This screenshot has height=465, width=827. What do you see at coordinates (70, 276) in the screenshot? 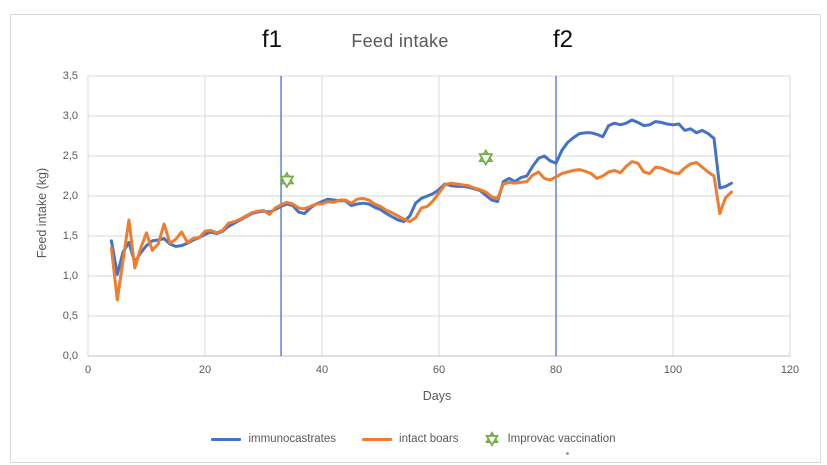
I see `y-tick-label: 1,0` at bounding box center [70, 276].